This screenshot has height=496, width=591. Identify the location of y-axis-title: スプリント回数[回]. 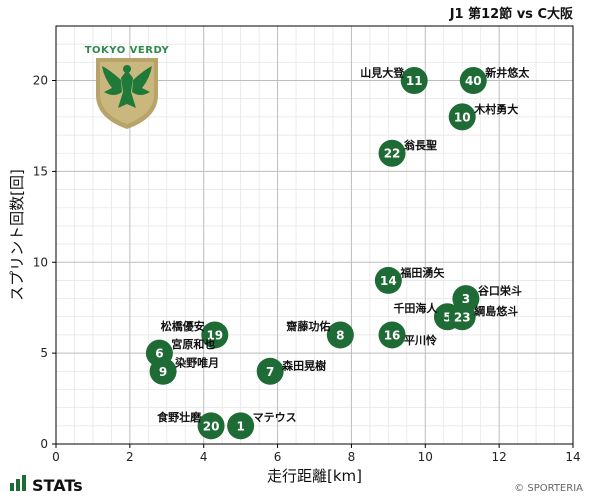
(17, 235).